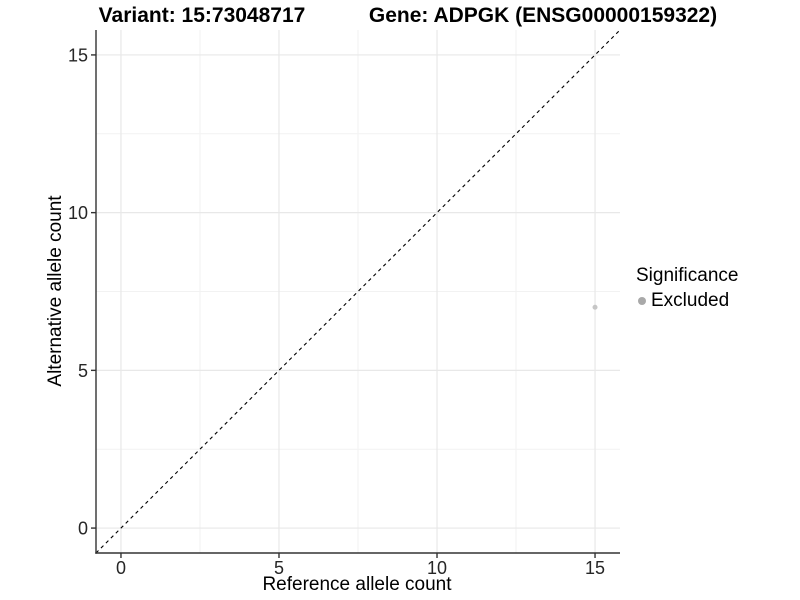 The height and width of the screenshot is (600, 800). What do you see at coordinates (642, 300) in the screenshot?
I see `legend-circle-icon` at bounding box center [642, 300].